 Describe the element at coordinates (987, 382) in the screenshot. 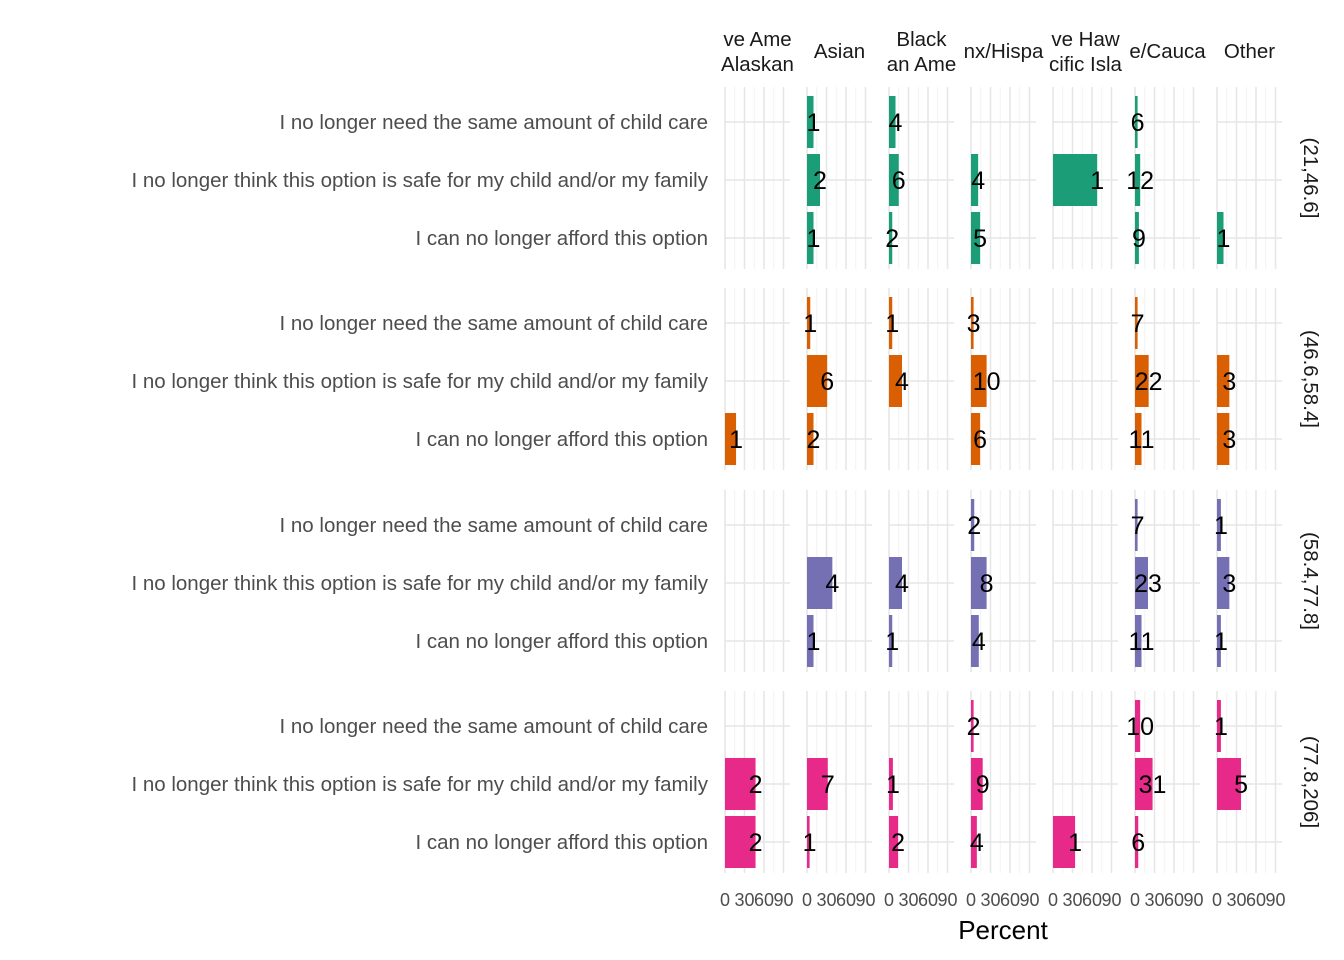

I see `data-label: 10` at that location.